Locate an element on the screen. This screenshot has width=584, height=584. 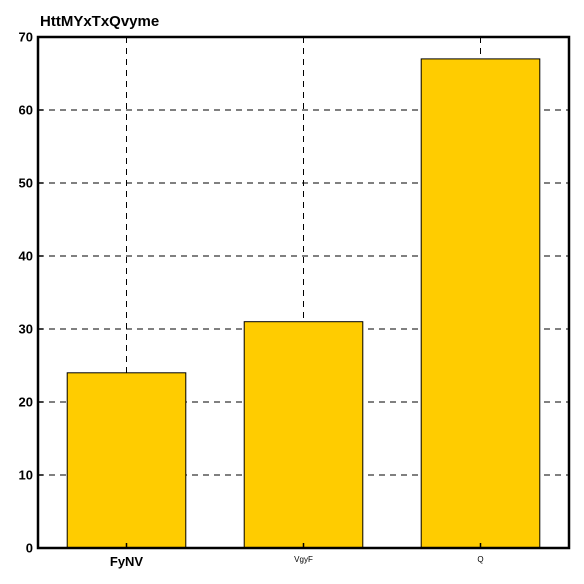
x-tick-label: VgyF is located at coordinates (303, 559).